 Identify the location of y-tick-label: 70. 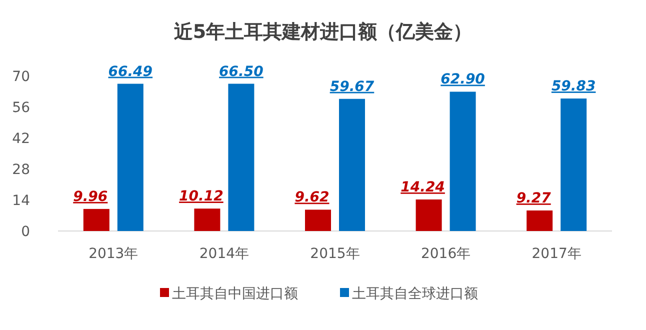
(21, 77).